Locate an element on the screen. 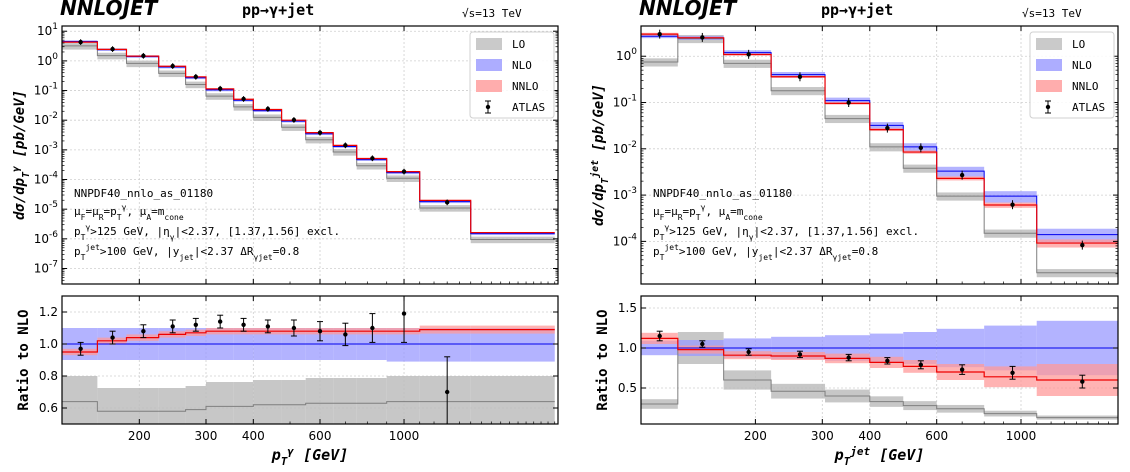  ratio-tick-label: 0.6 is located at coordinates (48, 408).